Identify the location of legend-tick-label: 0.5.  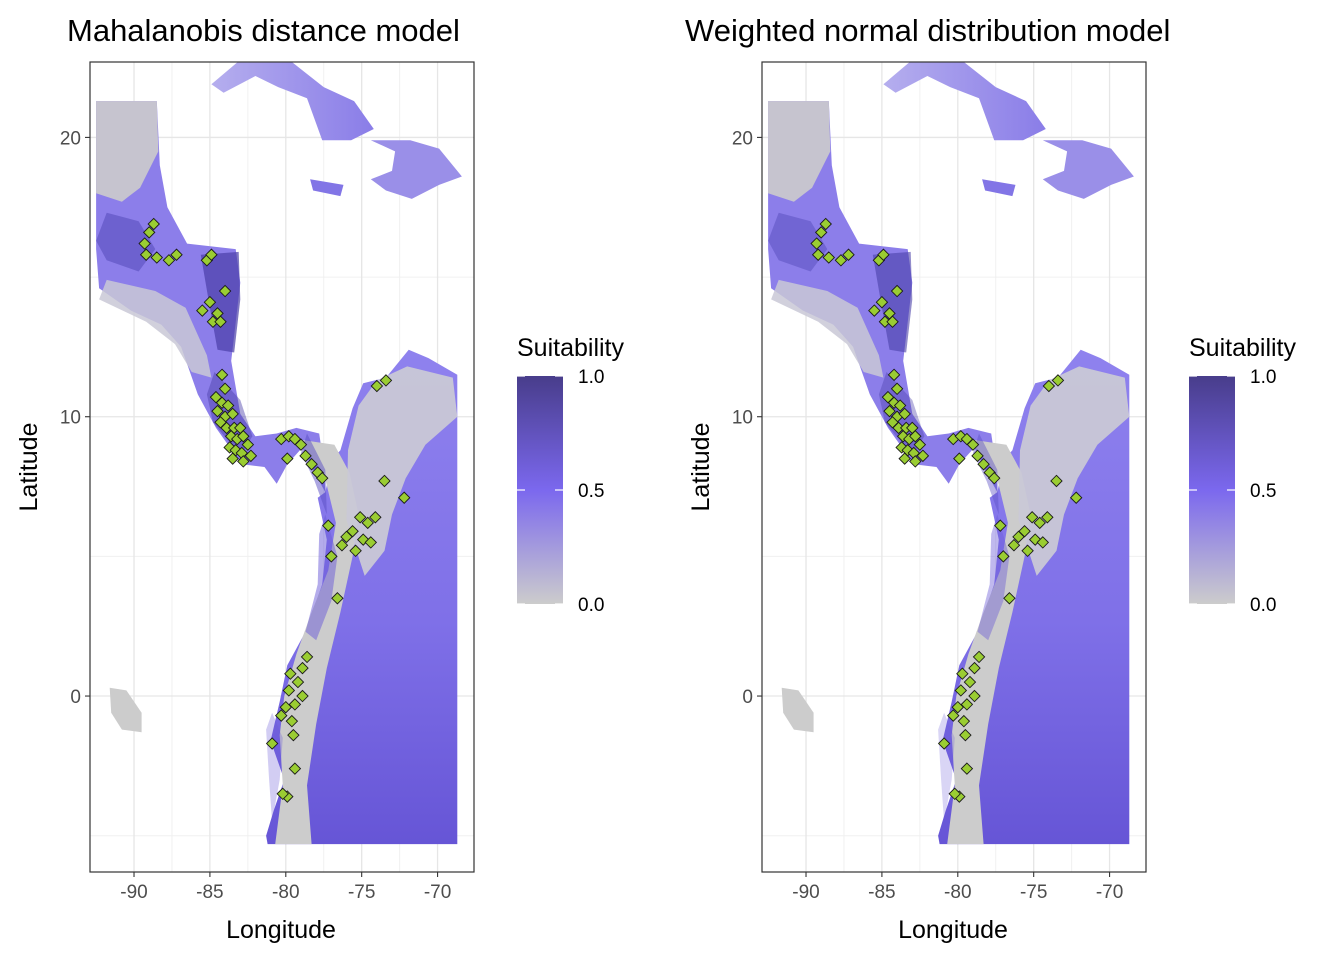
(1263, 491).